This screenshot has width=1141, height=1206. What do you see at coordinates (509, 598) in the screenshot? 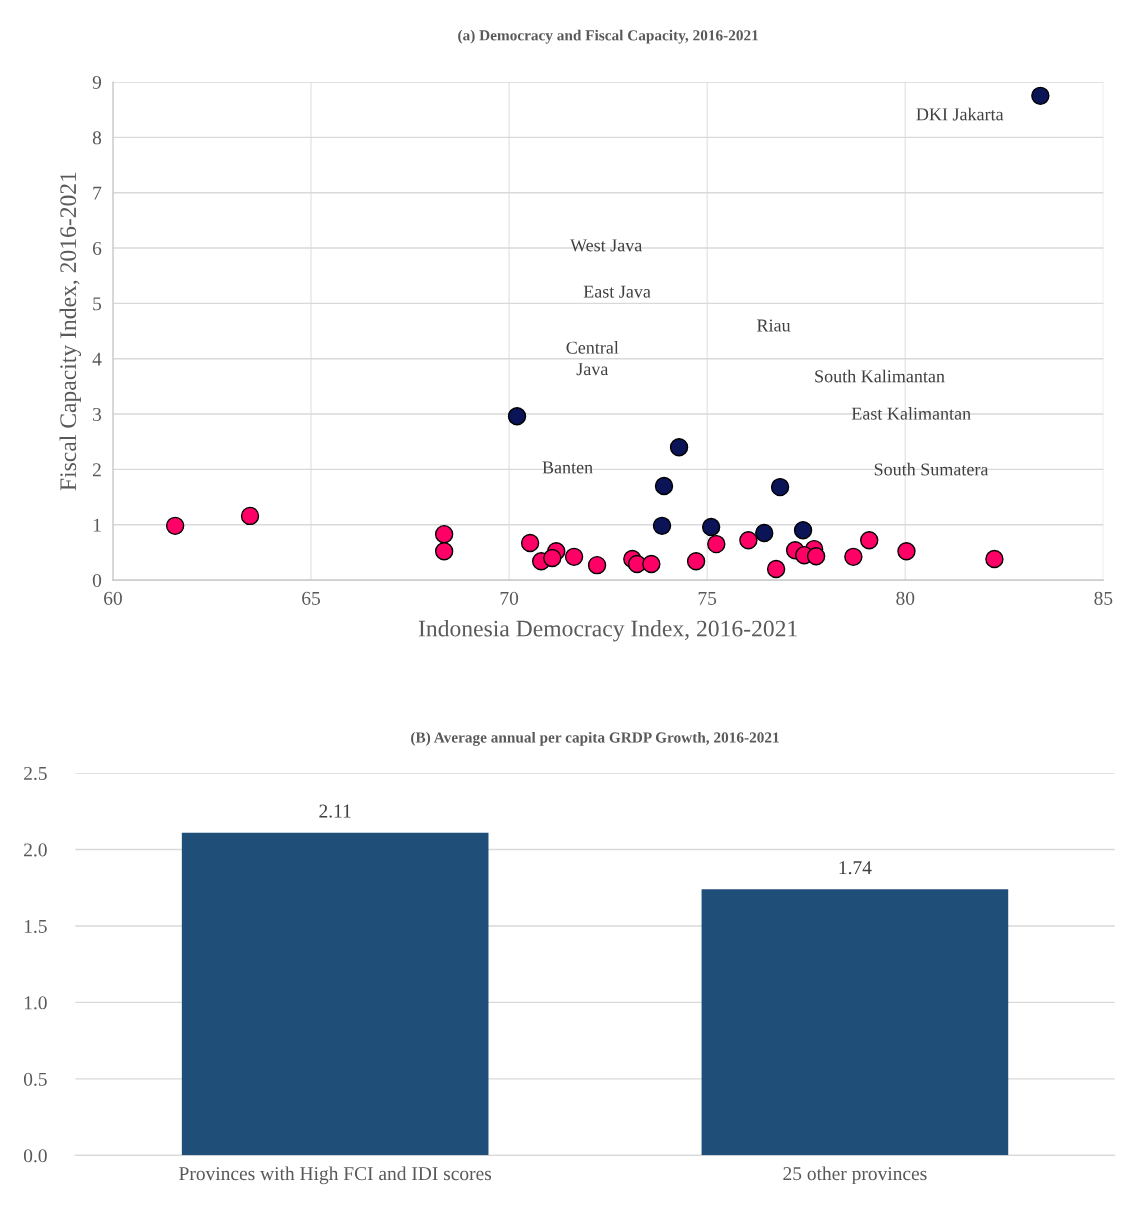
I see `x-tick-label: 70` at bounding box center [509, 598].